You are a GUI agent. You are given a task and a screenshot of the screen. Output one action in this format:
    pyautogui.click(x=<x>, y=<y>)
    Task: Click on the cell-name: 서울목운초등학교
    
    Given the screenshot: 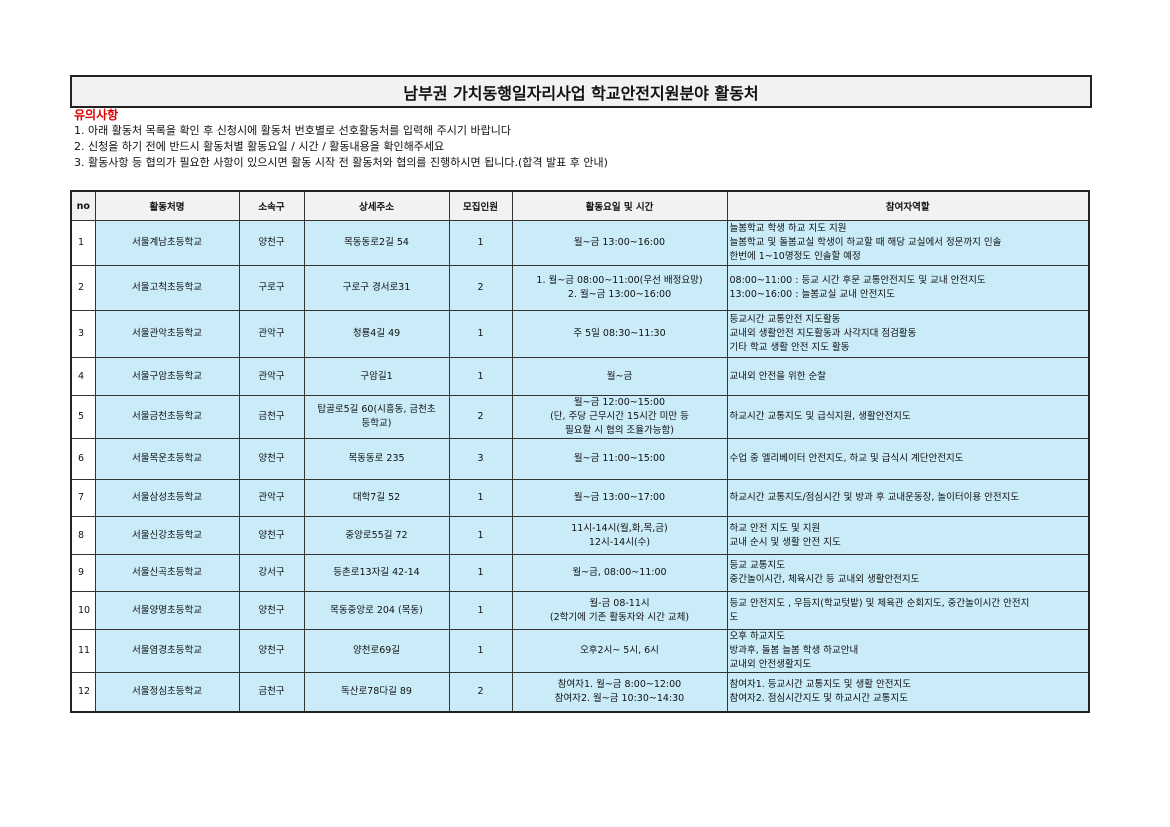 What is the action you would take?
    pyautogui.click(x=167, y=459)
    